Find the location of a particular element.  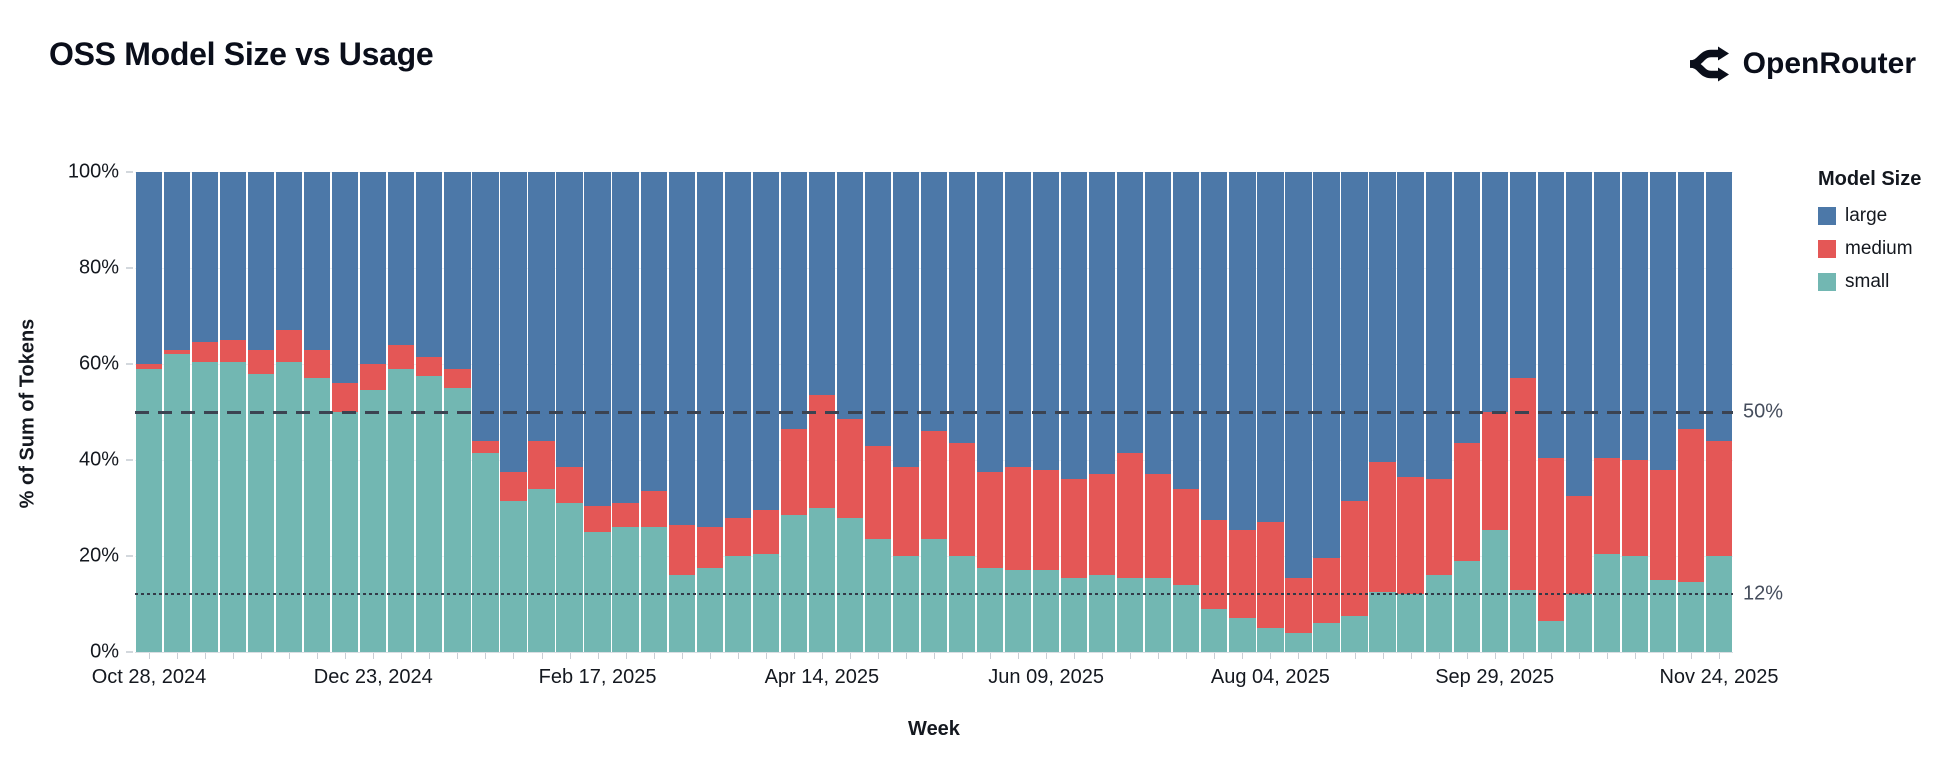

legend-item: medium is located at coordinates (1869, 249).